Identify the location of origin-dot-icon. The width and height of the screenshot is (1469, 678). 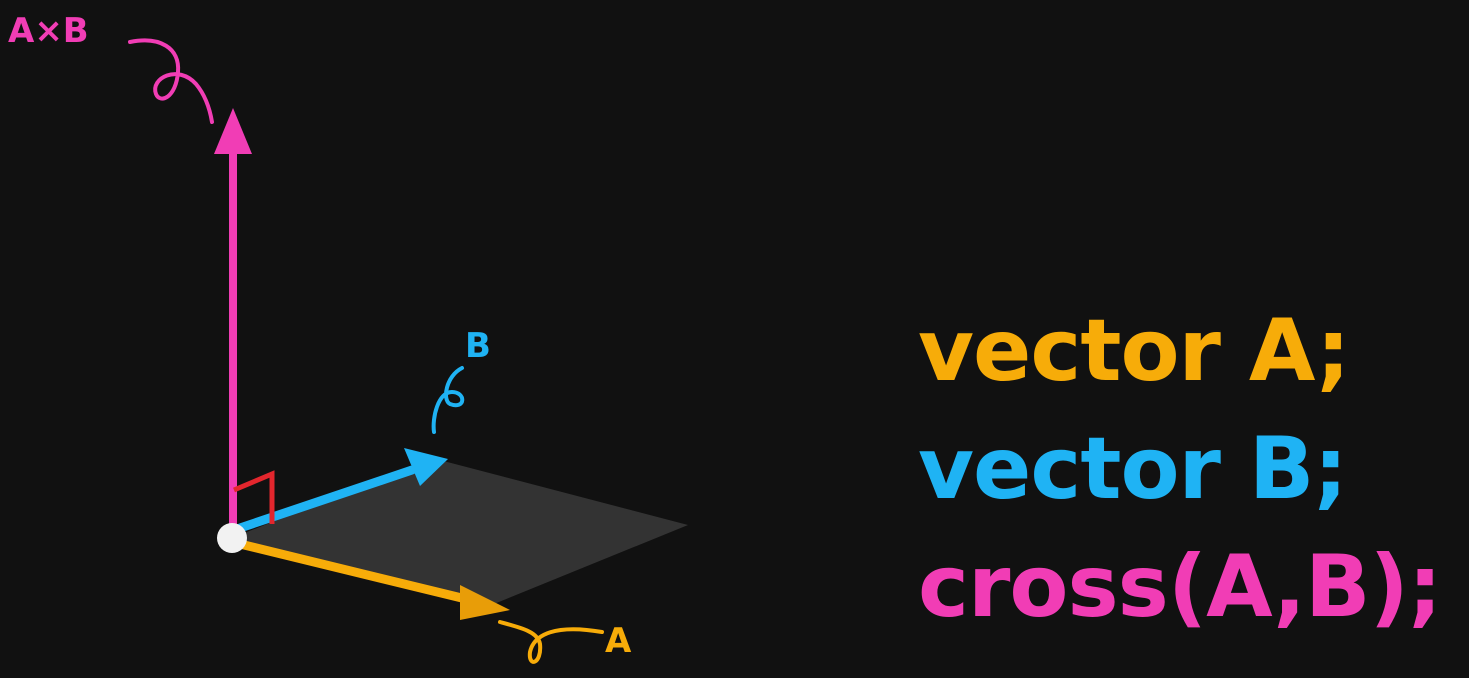
(232, 538).